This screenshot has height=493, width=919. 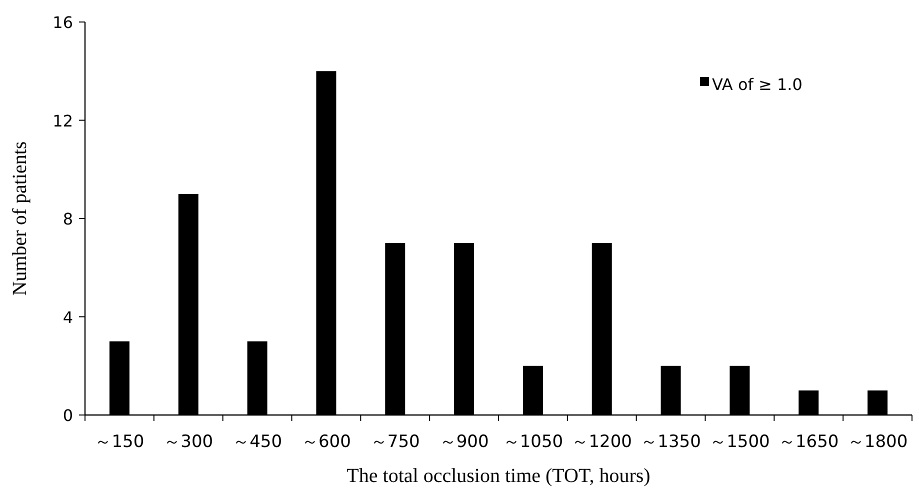 I want to click on x-tick-label: ～1200, so click(x=602, y=442).